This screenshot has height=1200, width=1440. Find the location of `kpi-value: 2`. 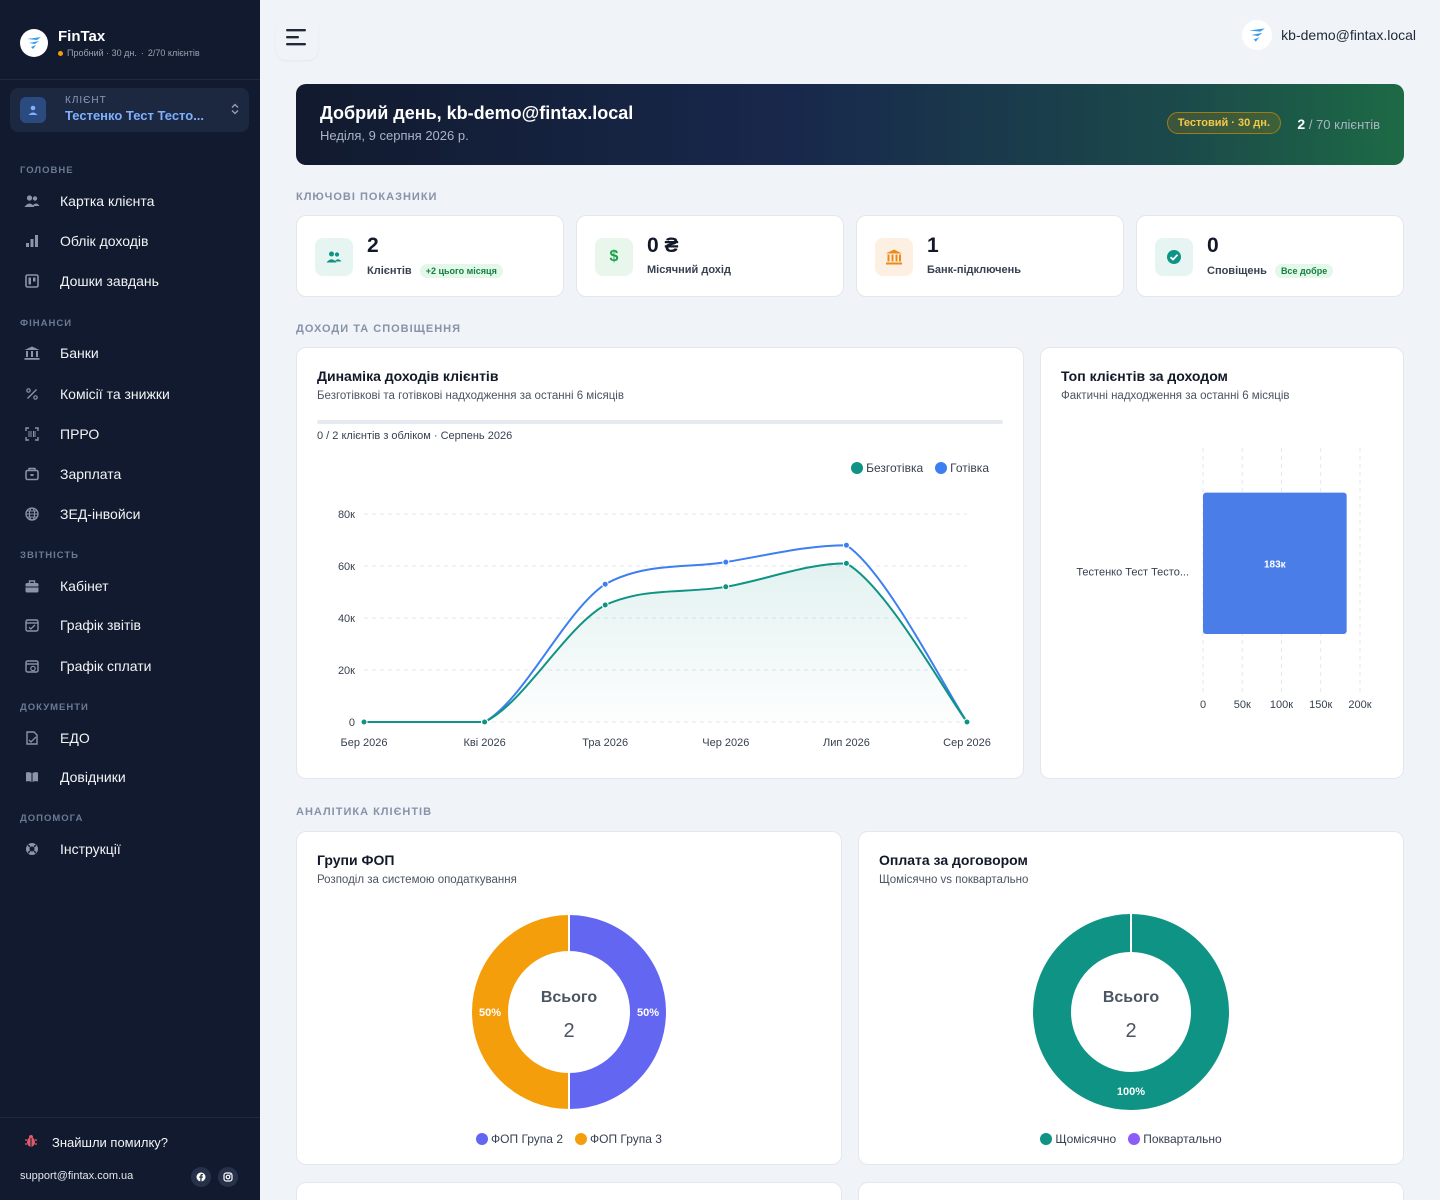

kpi-value: 2 is located at coordinates (373, 245).